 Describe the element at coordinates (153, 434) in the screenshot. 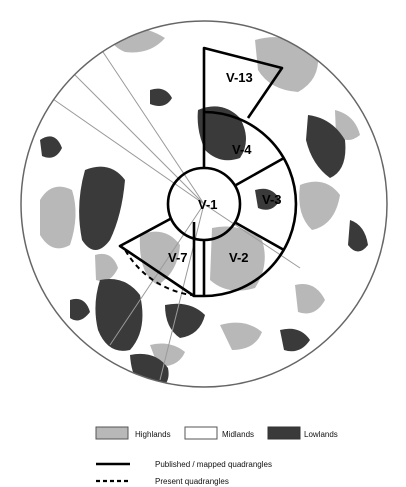

I see `legend-highlands-label: Highlands` at that location.